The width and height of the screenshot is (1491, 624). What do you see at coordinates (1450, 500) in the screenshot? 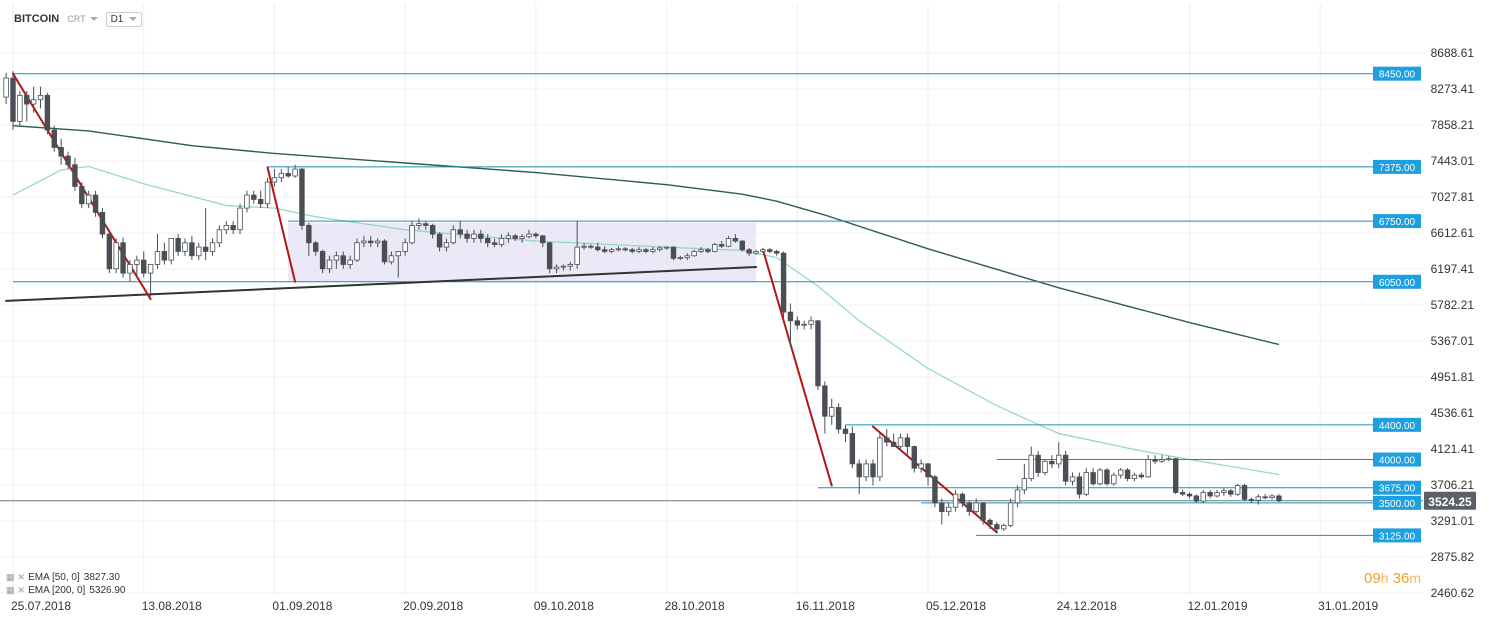
I see `current-price-label-bg` at bounding box center [1450, 500].